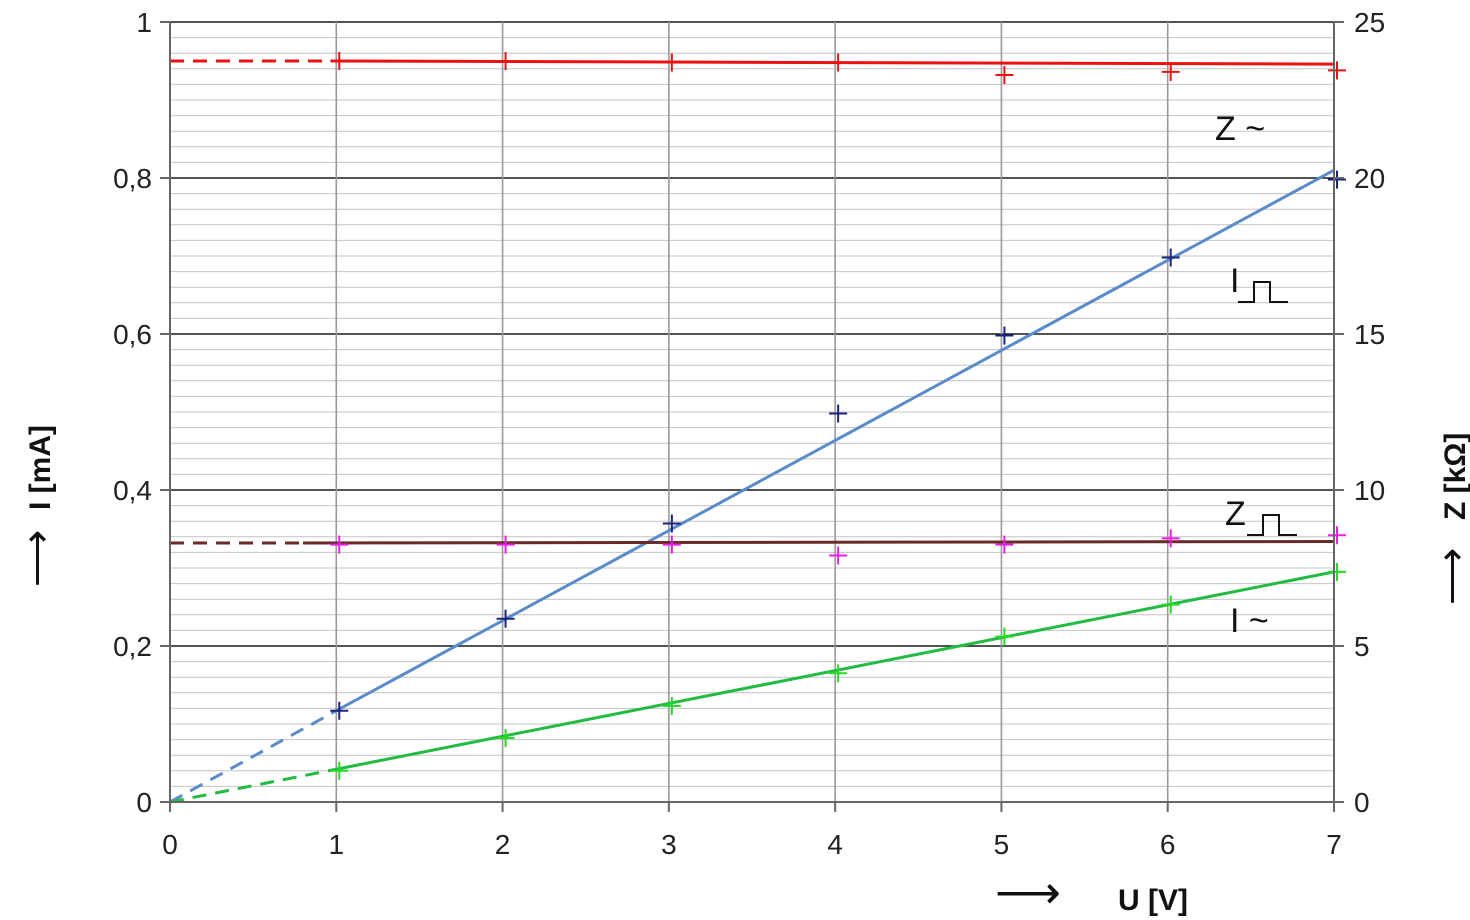 This screenshot has width=1470, height=920. What do you see at coordinates (253, 756) in the screenshot?
I see `series-2-fit-extrapolation` at bounding box center [253, 756].